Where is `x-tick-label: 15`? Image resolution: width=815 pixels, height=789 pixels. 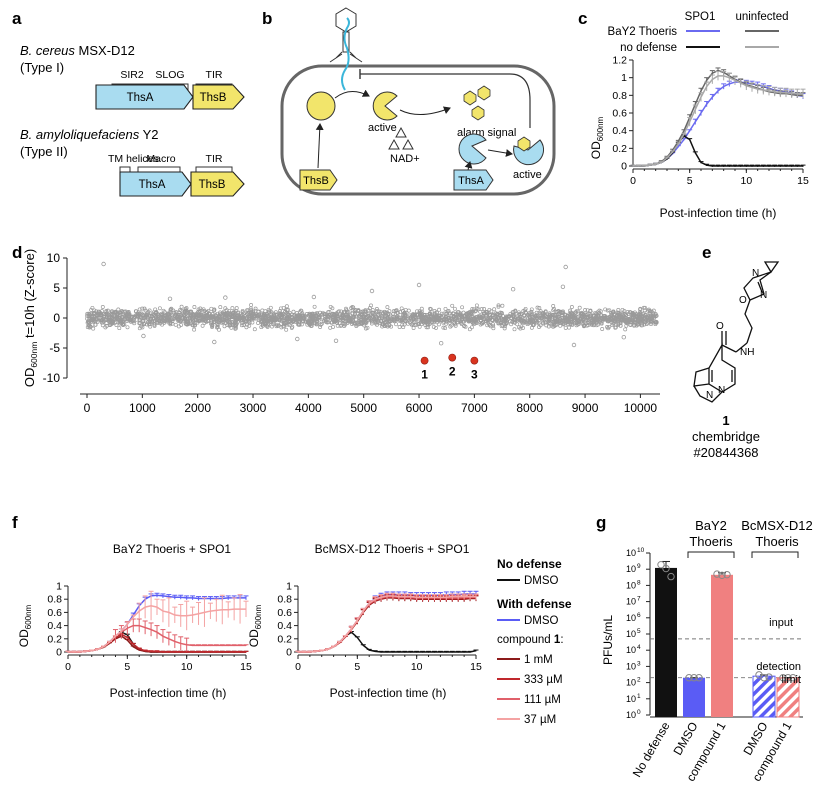 x-tick-label: 15 is located at coordinates (803, 181).